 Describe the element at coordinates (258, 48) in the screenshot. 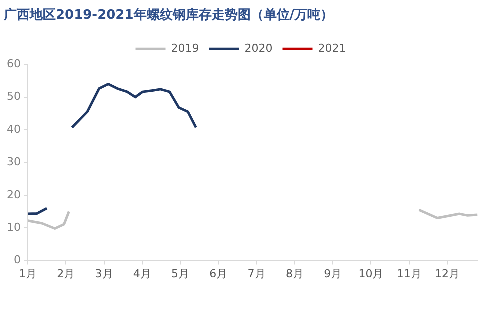

I see `legend-label: 2020` at that location.